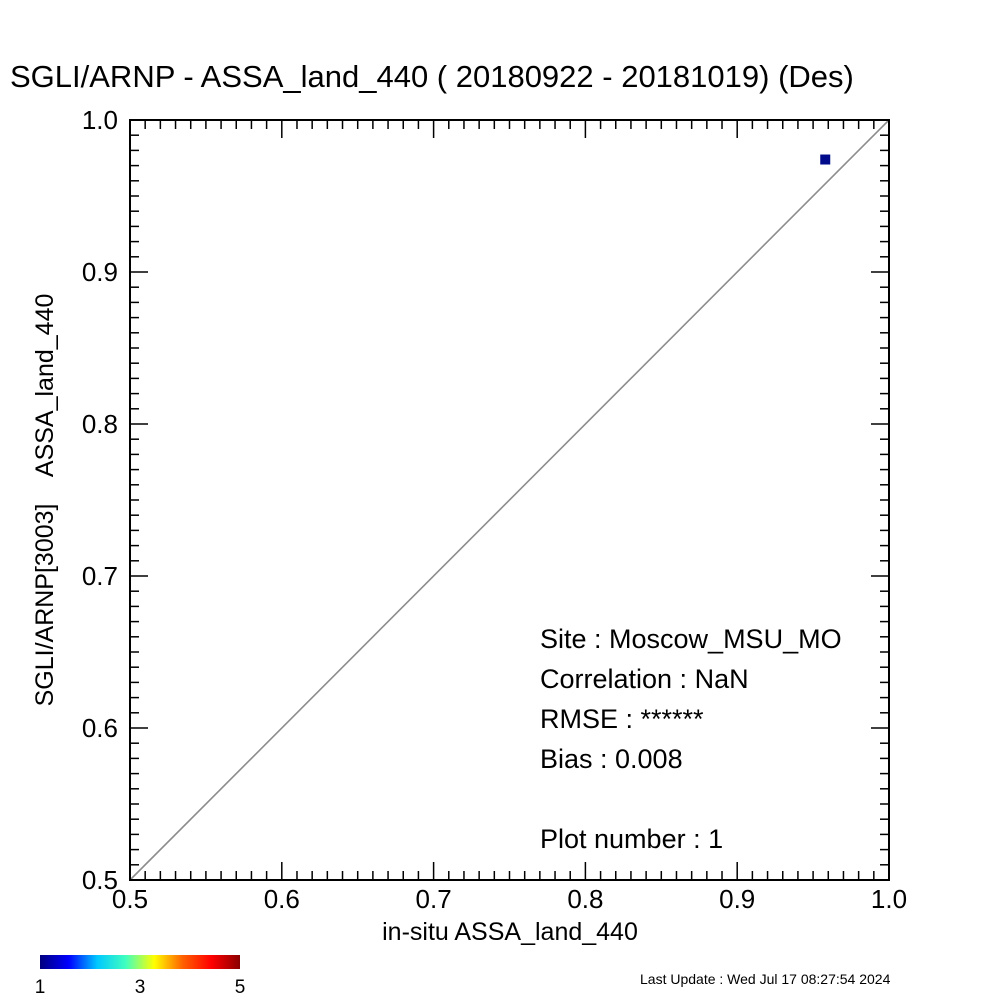 The image size is (1000, 1000). Describe the element at coordinates (100, 728) in the screenshot. I see `y-tick-label: 0.6` at that location.